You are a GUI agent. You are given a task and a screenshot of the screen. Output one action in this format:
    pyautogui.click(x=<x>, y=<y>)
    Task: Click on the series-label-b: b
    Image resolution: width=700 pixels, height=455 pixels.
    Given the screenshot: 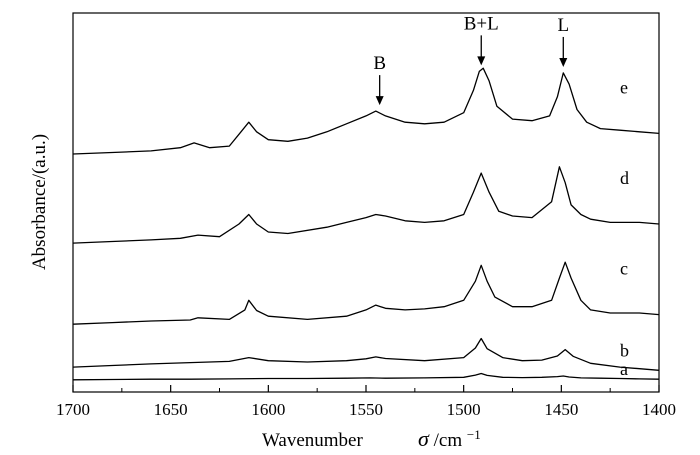 What is the action you would take?
    pyautogui.click(x=624, y=350)
    